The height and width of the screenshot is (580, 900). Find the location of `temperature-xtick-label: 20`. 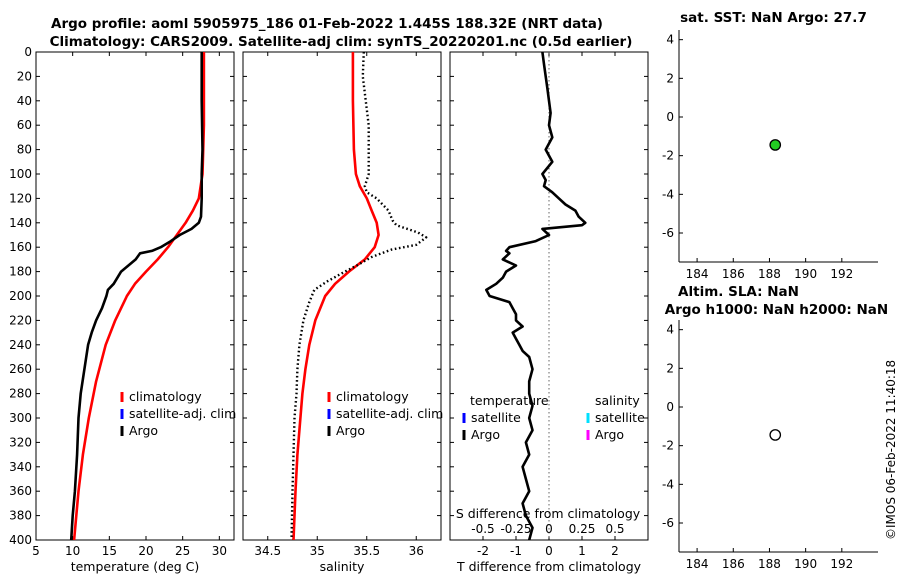

temperature-xtick-label: 20 is located at coordinates (145, 551).